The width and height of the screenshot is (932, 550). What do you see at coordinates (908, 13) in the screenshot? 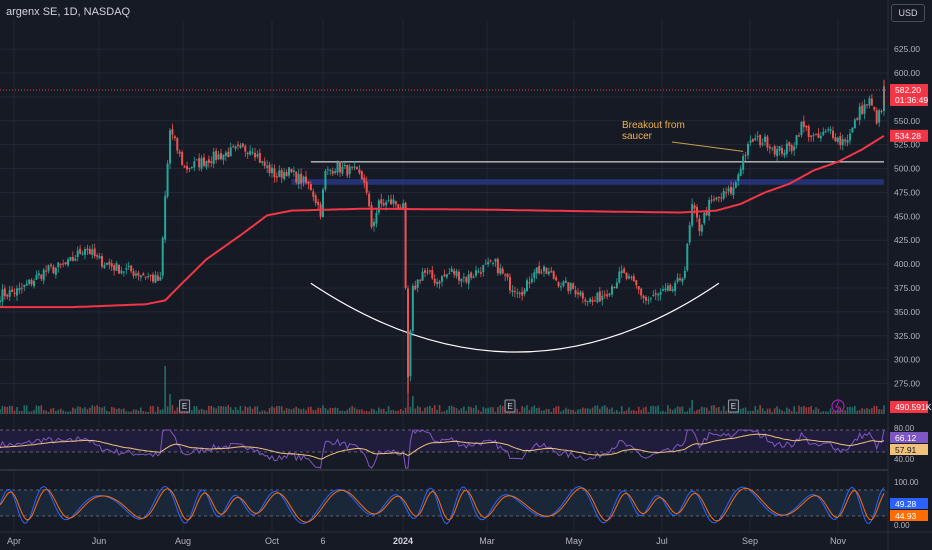
I see `currency-button: USD` at bounding box center [908, 13].